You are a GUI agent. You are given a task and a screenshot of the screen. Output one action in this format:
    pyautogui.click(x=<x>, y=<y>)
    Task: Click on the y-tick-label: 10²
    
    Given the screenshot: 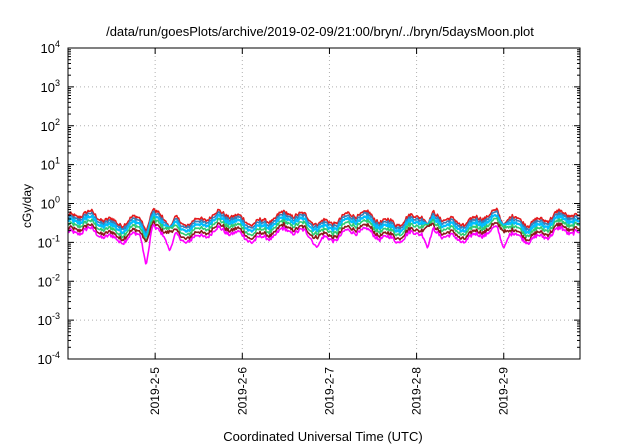 What is the action you would take?
    pyautogui.click(x=50, y=125)
    